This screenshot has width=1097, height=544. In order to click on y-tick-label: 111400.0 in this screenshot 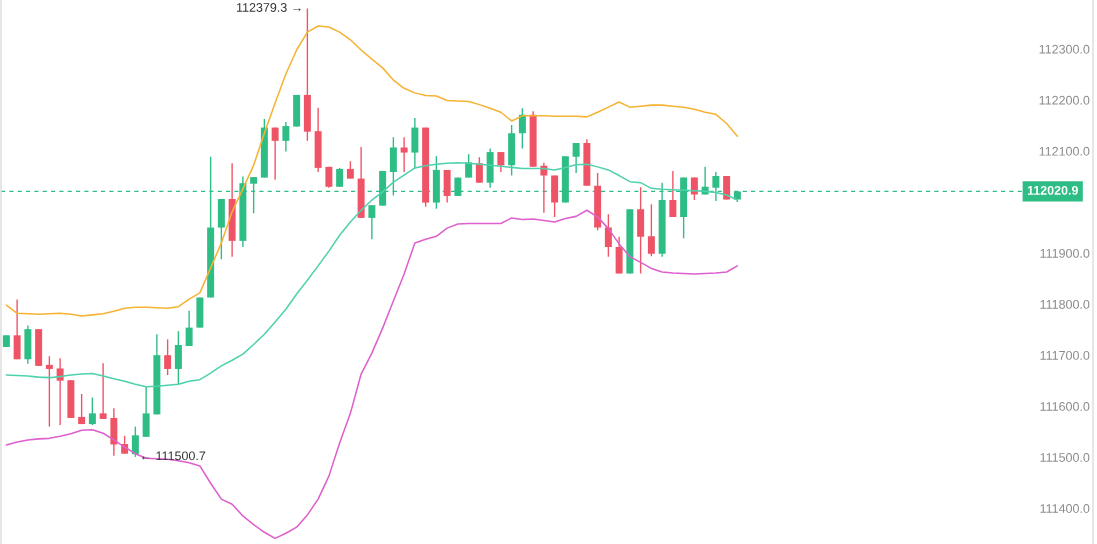, I will do `click(1065, 508)`.